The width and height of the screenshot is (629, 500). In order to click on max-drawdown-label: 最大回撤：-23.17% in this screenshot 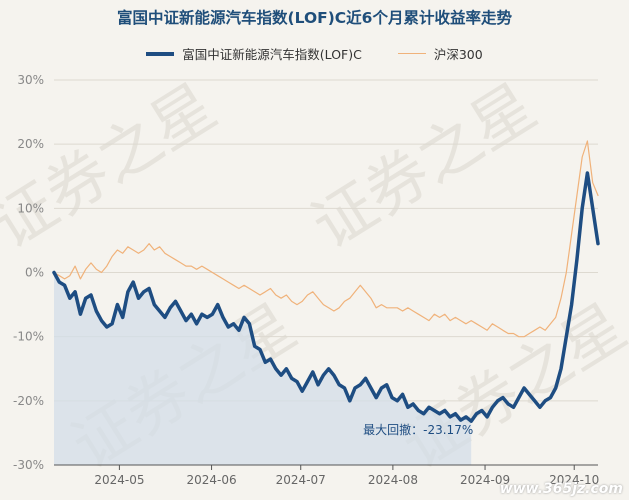, I will do `click(418, 429)`.